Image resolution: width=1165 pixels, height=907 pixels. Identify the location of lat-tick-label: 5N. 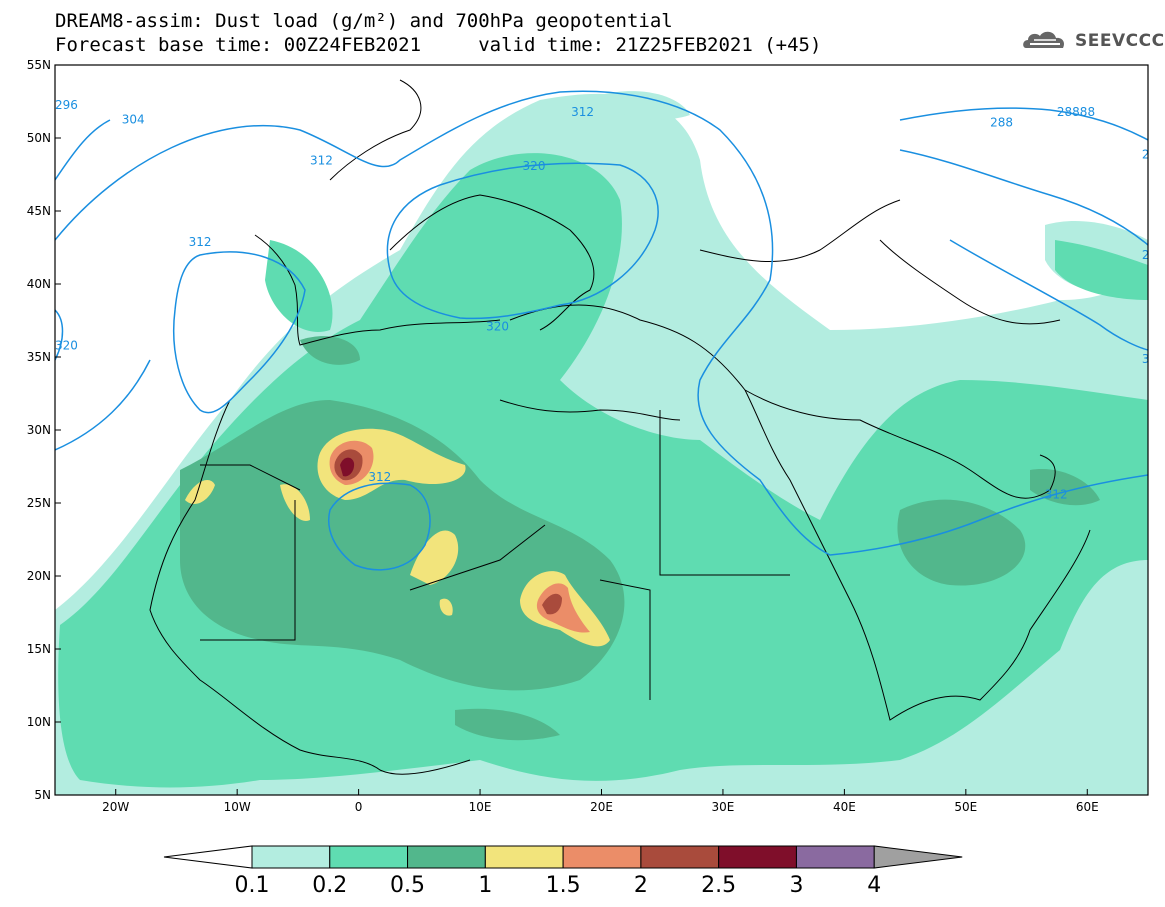
(42, 795).